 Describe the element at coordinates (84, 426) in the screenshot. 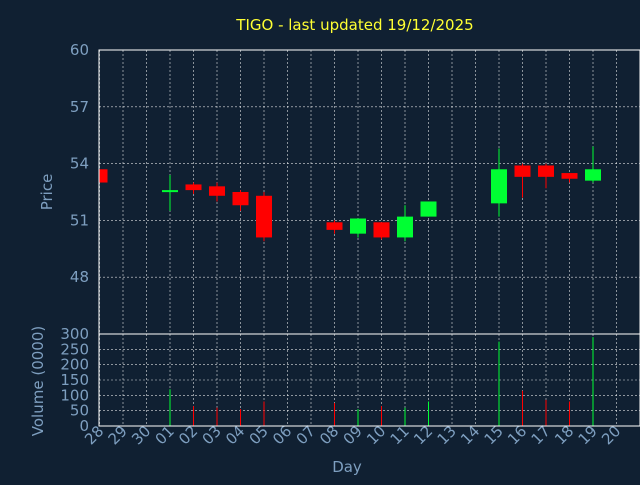

I see `volume-tick-label: 0` at that location.